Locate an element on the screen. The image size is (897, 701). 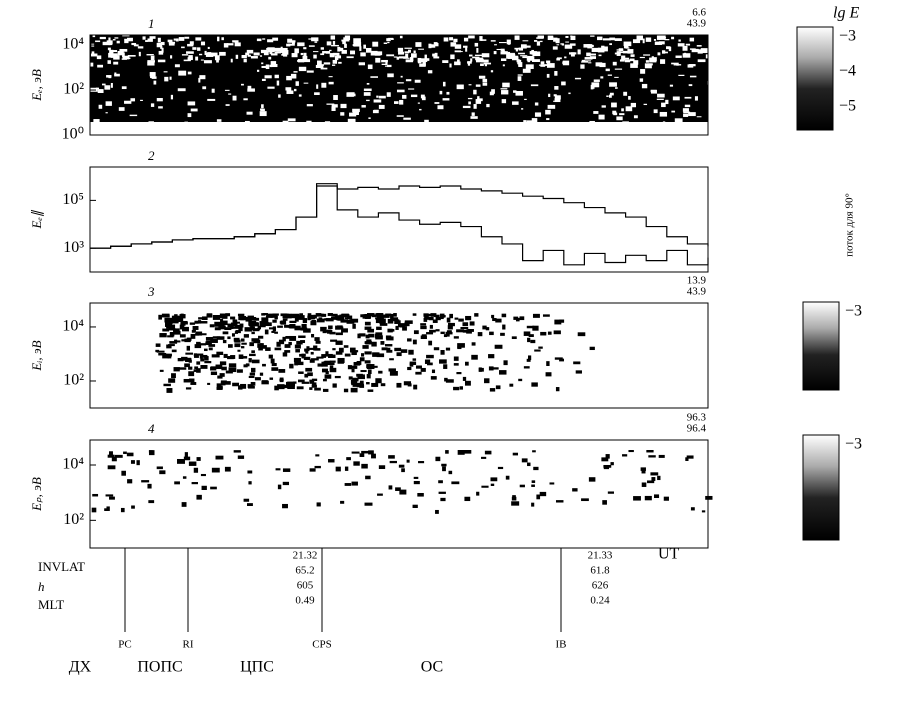
y-axis-label: Eₚ, эВ is located at coordinates (36, 494).